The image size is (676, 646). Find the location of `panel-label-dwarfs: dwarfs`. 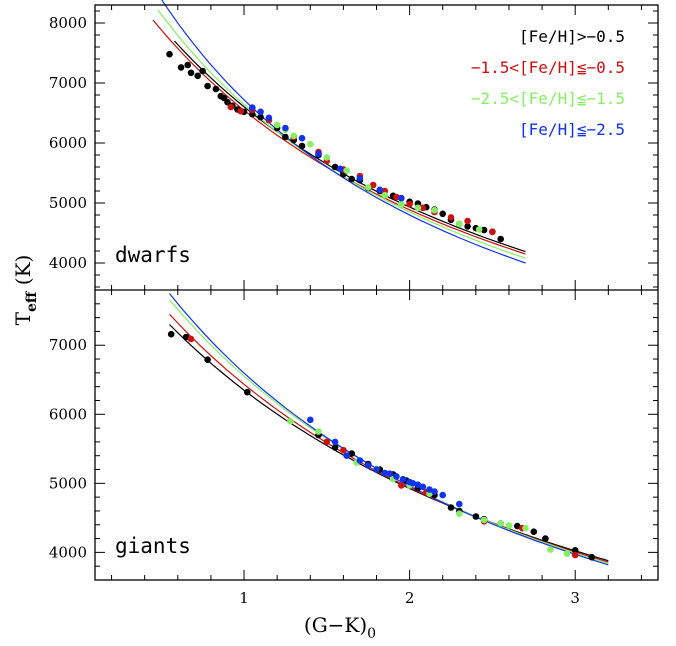

panel-label-dwarfs: dwarfs is located at coordinates (153, 255).